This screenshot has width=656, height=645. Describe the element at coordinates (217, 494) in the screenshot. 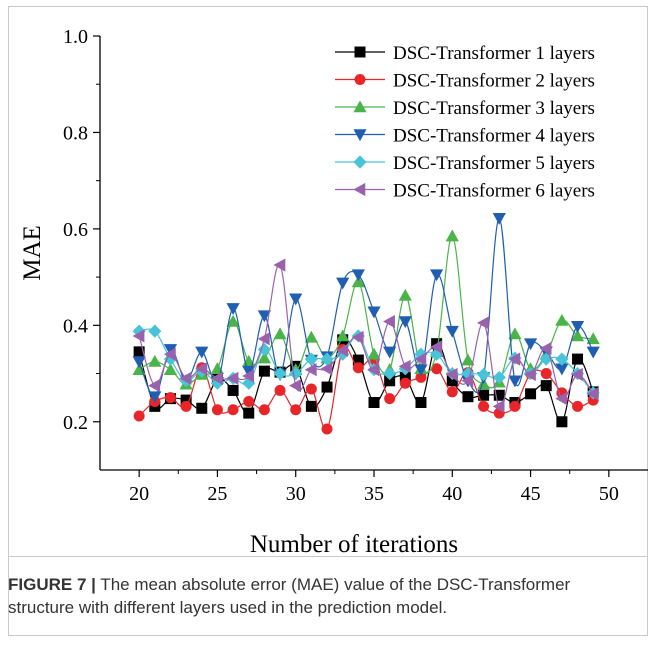

I see `x-tick-label: 25` at that location.